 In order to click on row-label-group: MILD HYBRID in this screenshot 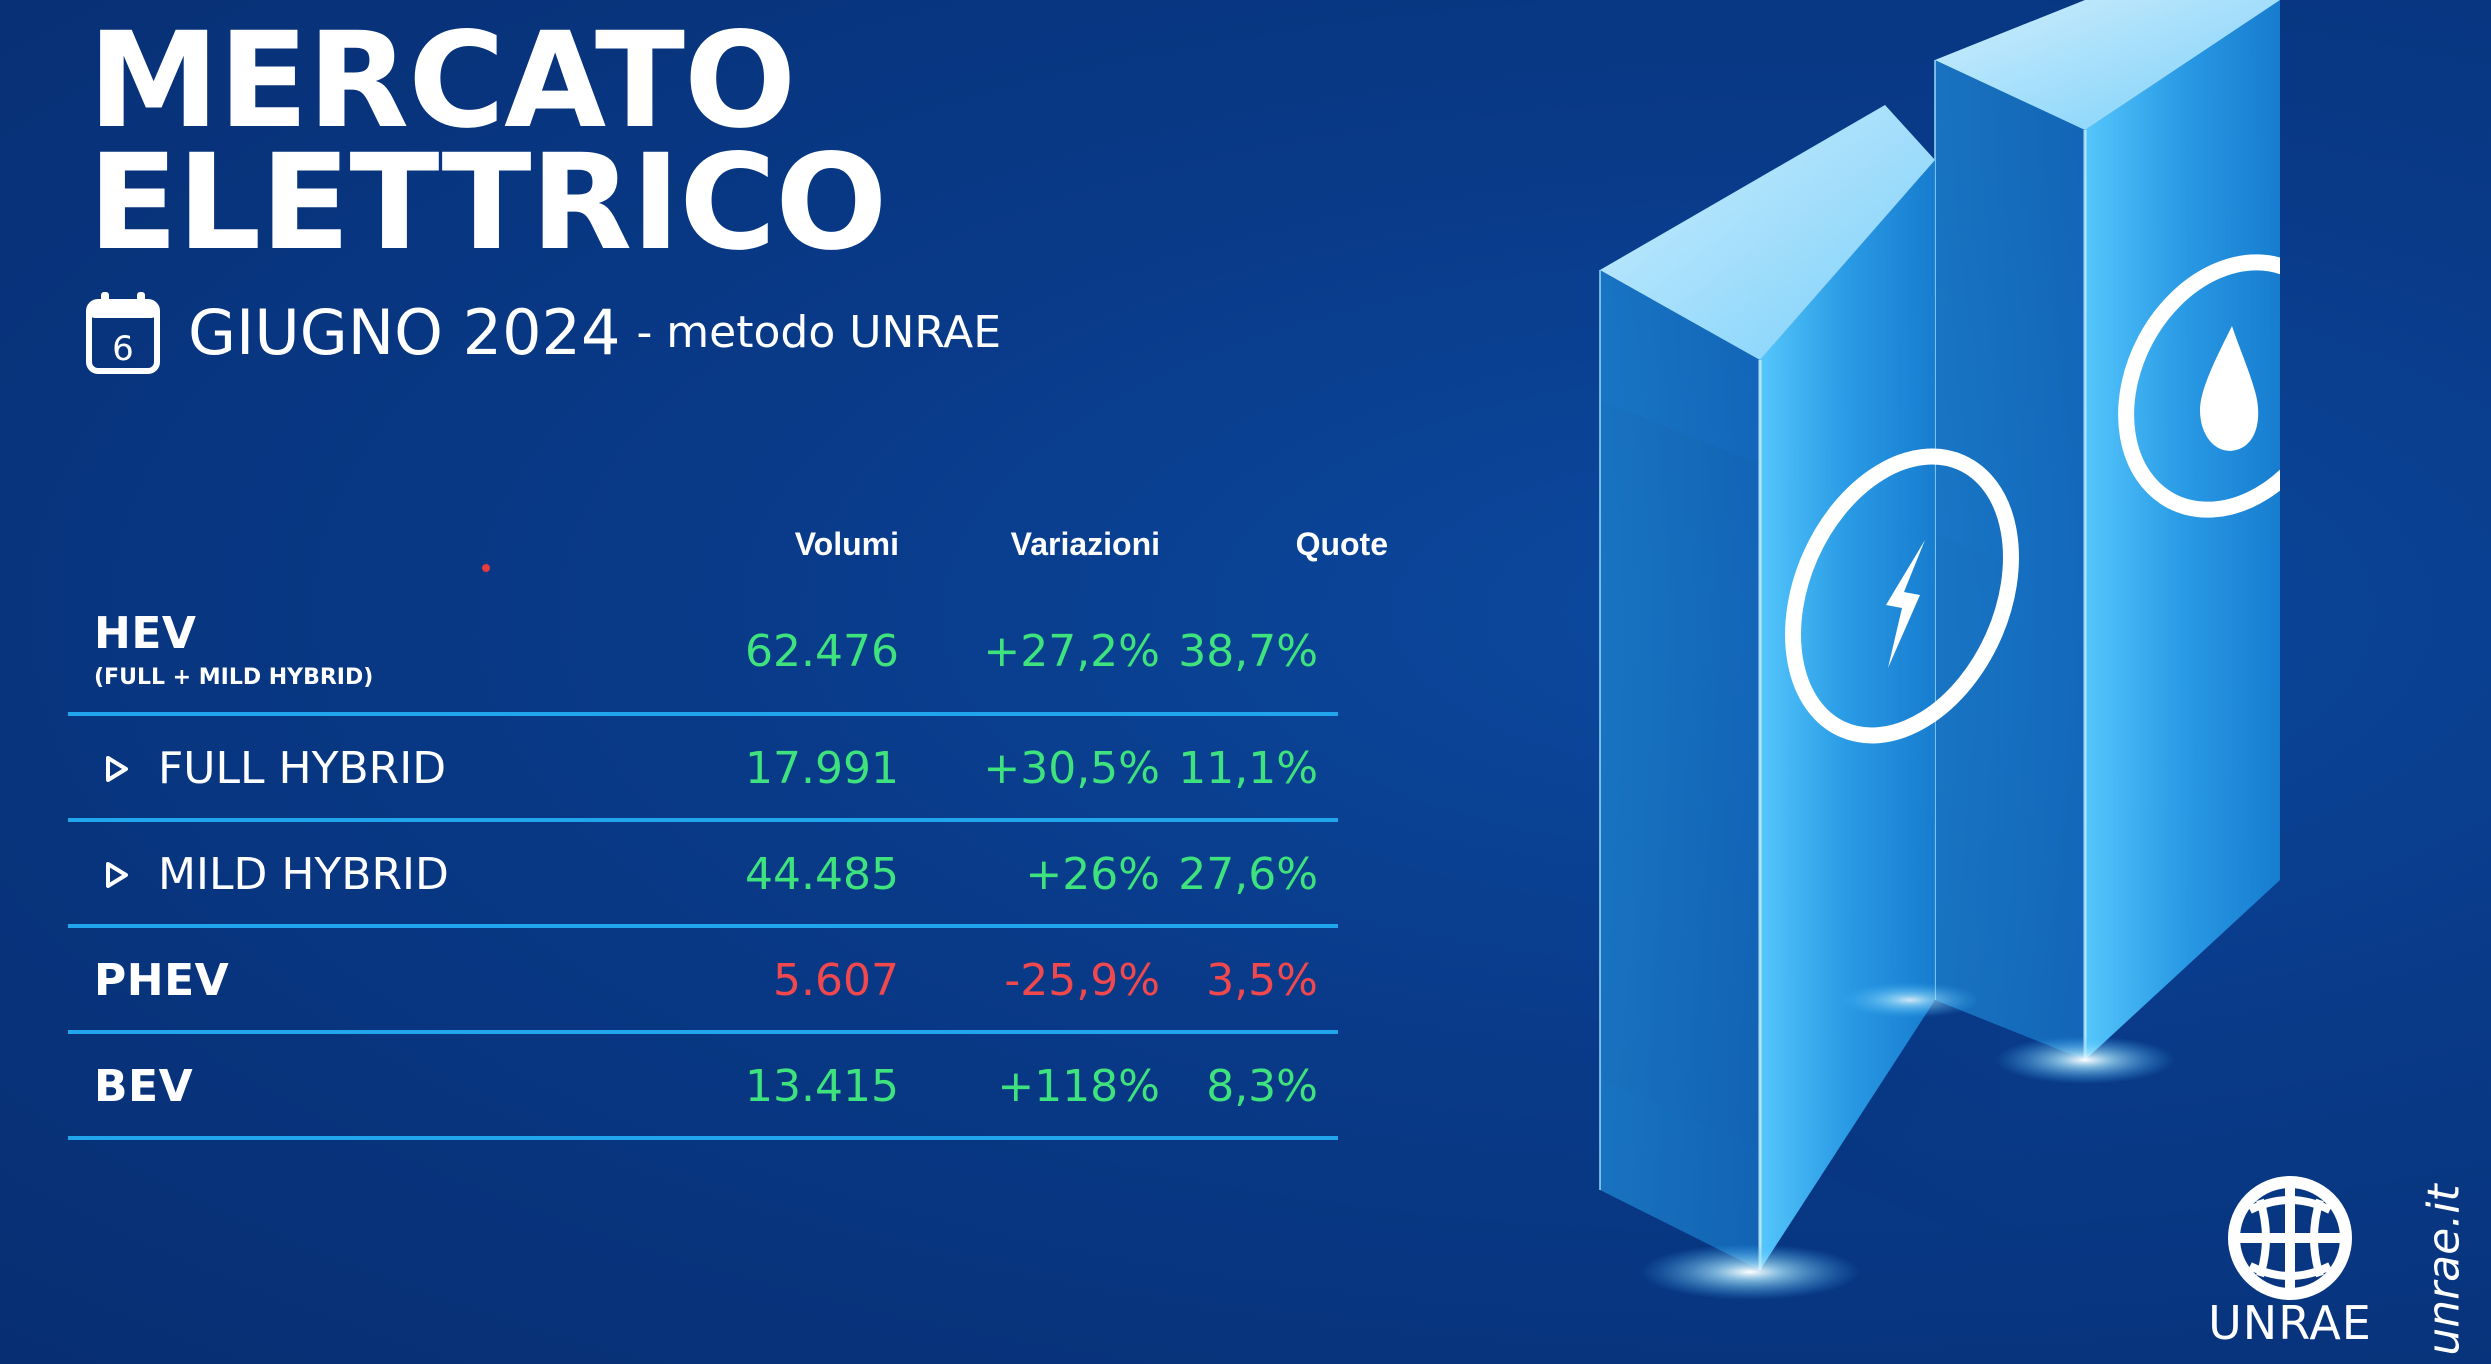, I will do `click(276, 874)`.